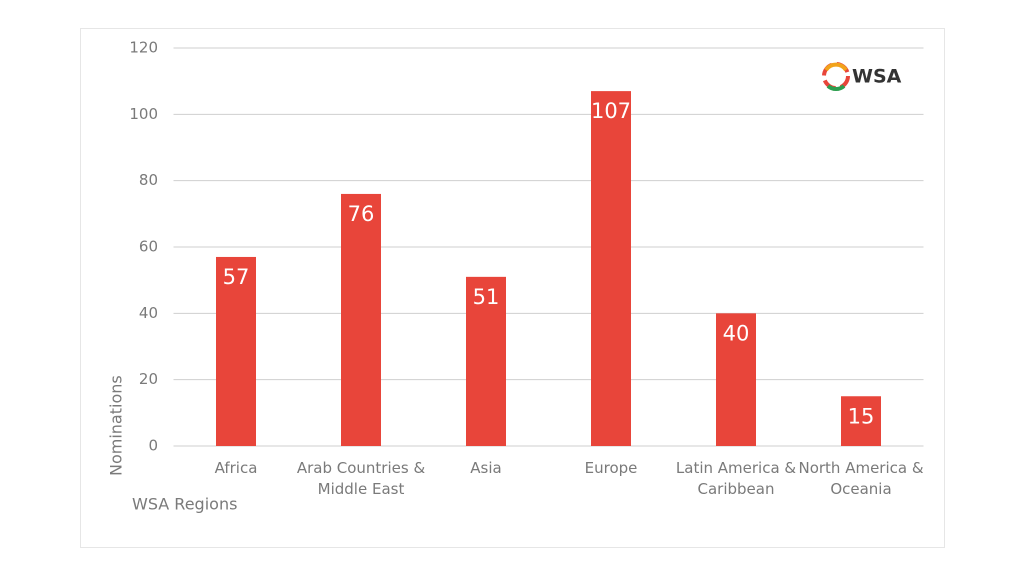 This screenshot has height=576, width=1024. I want to click on x-tick-line: Africa, so click(236, 468).